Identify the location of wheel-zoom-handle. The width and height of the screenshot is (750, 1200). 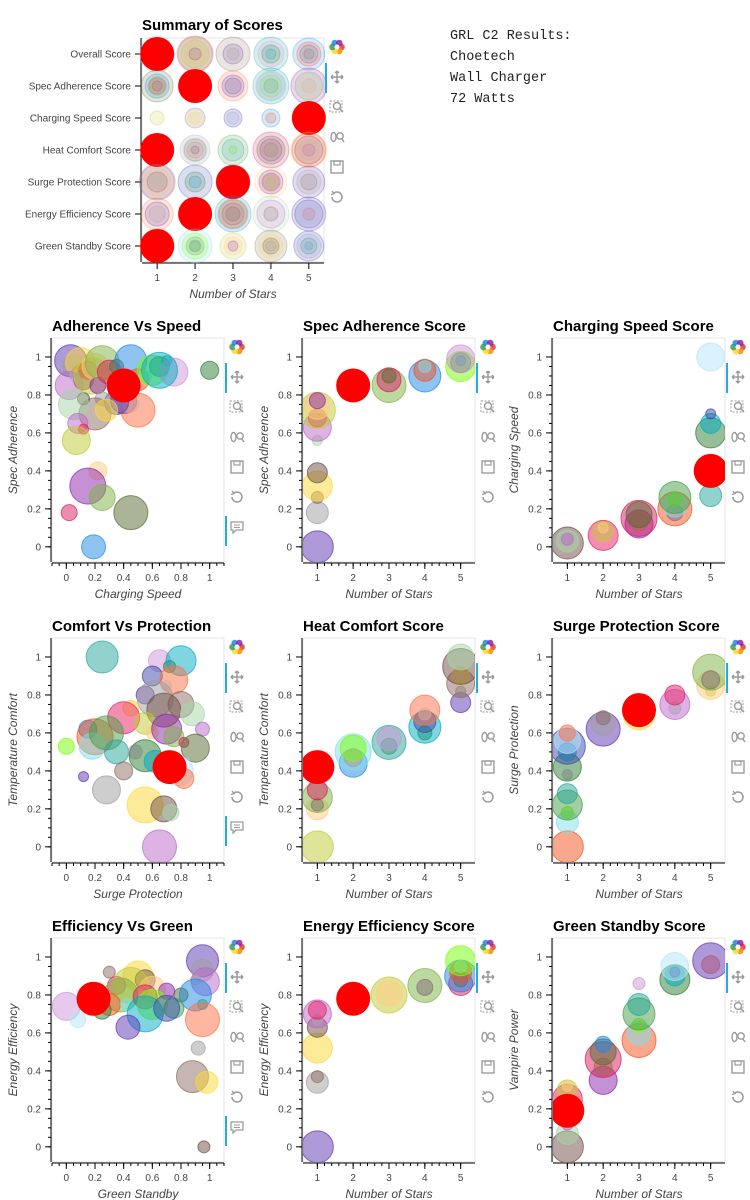
(242, 1040).